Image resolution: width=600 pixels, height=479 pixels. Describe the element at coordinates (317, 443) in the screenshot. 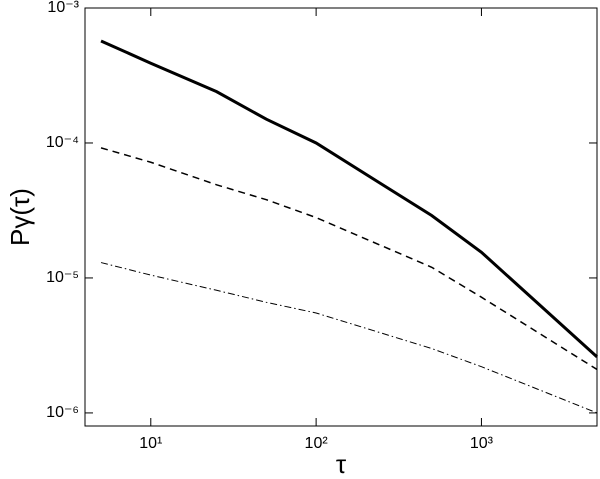

I see `x-tick-label: 10²` at that location.